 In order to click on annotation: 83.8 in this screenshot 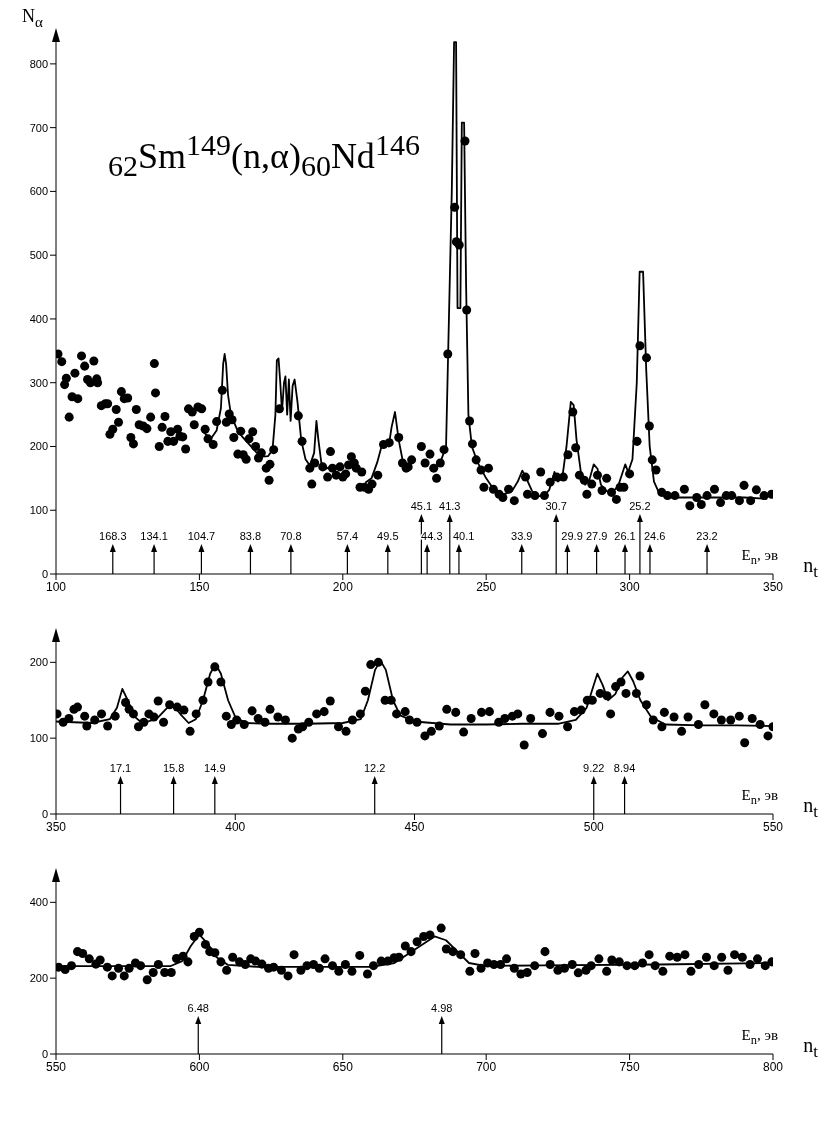, I will do `click(250, 536)`.